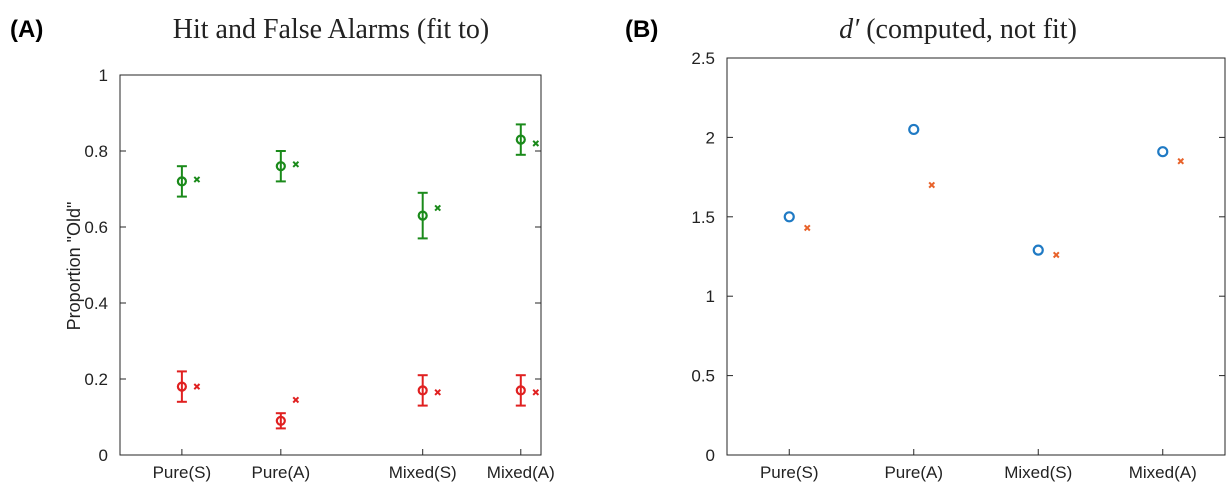  Describe the element at coordinates (354, 465) in the screenshot. I see `panel-a-x-ticks: Pure(S) Pure(A) Mixed(S) Mixed(A)` at that location.